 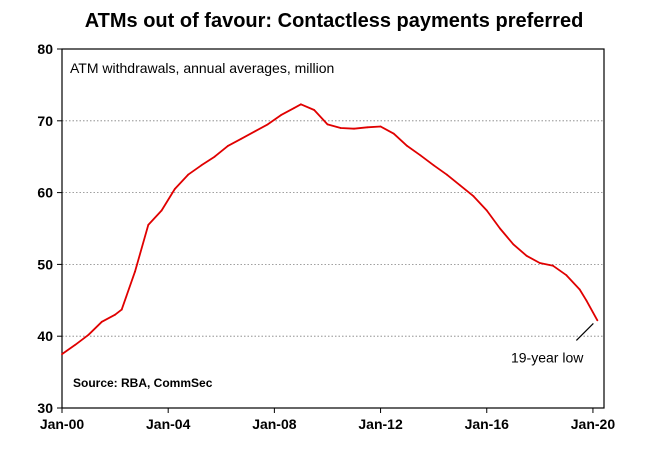 What do you see at coordinates (593, 424) in the screenshot?
I see `x-tick-label: Jan-20` at bounding box center [593, 424].